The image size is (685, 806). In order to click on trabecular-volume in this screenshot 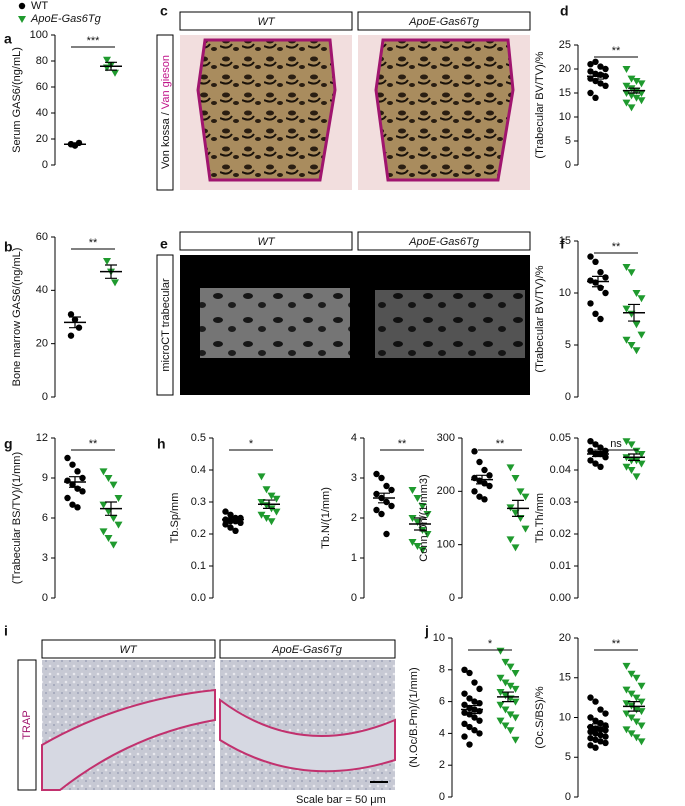, I will do `click(450, 324)`.